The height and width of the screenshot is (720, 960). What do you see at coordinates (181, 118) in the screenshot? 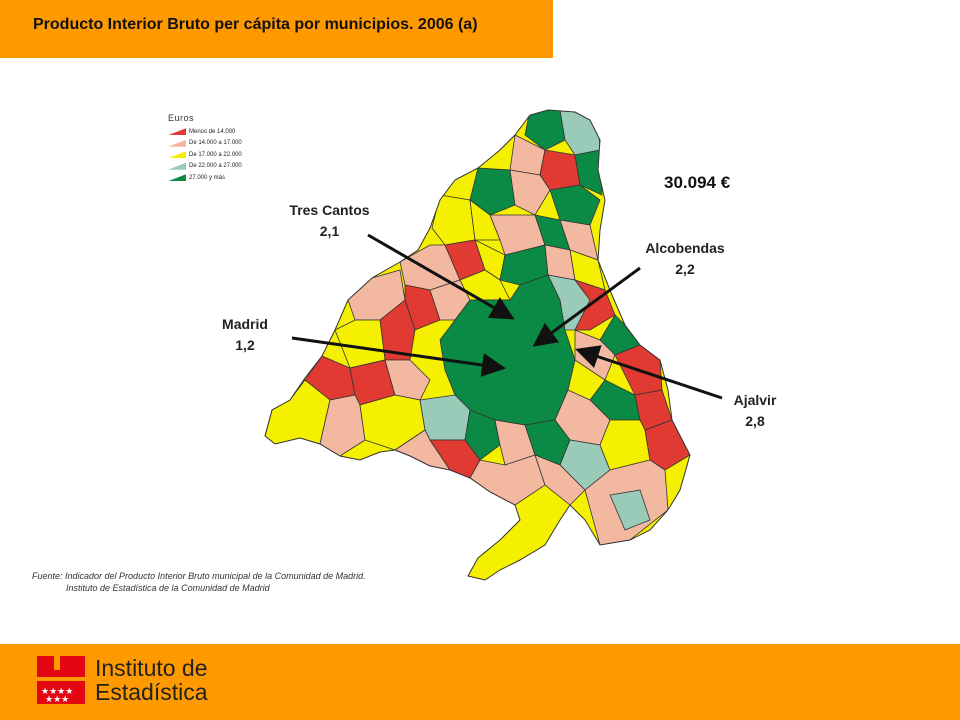
I see `legend-title: Euros` at bounding box center [181, 118].